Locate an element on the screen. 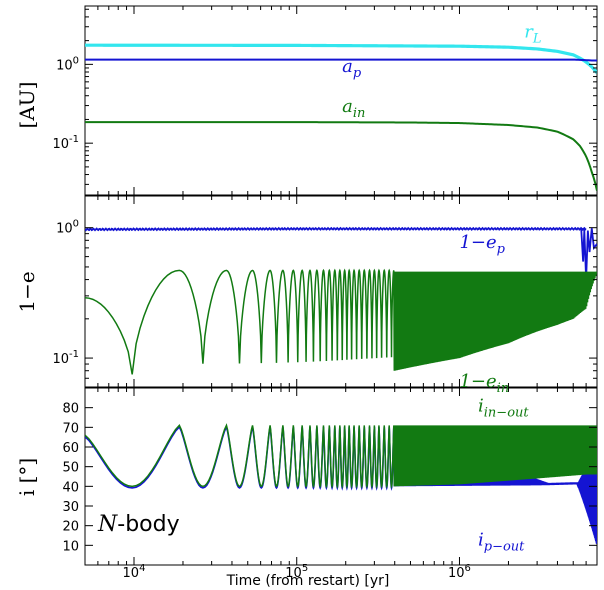 The image size is (604, 590). ytick-top-0: 10⁻¹ is located at coordinates (65, 143).